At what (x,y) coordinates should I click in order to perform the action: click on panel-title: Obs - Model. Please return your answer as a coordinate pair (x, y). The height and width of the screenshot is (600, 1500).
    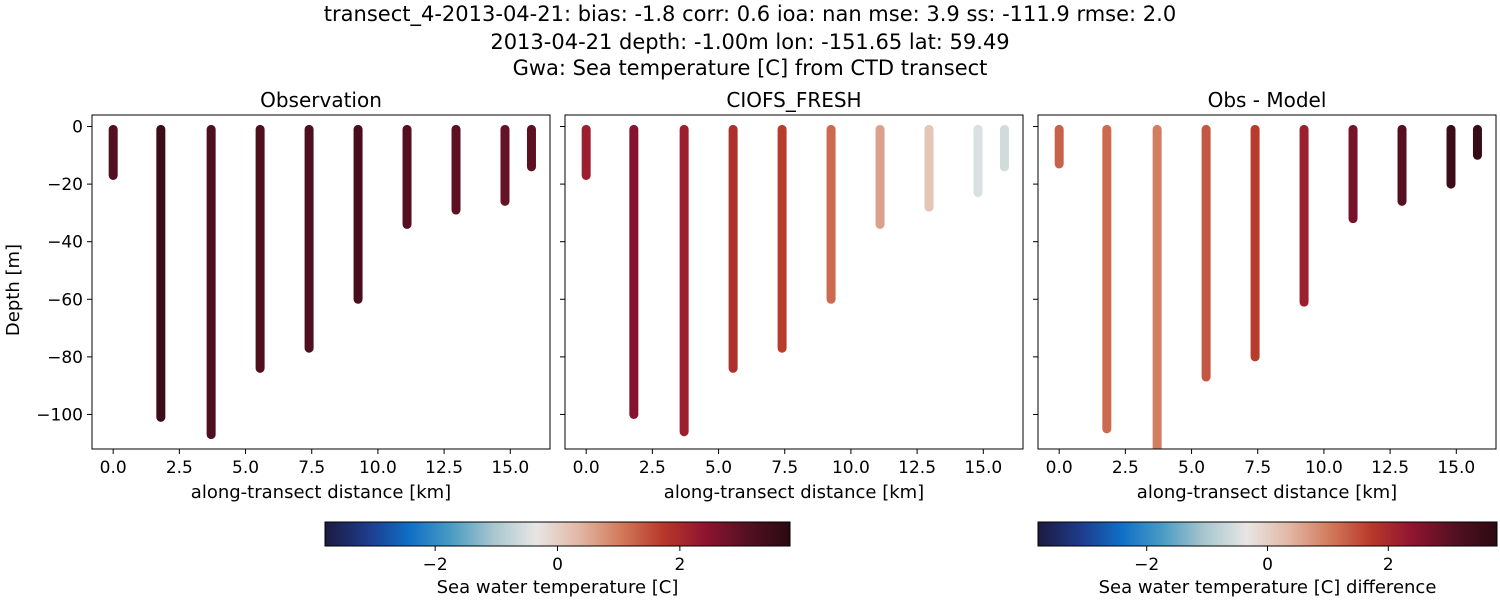
    Looking at the image, I should click on (1267, 100).